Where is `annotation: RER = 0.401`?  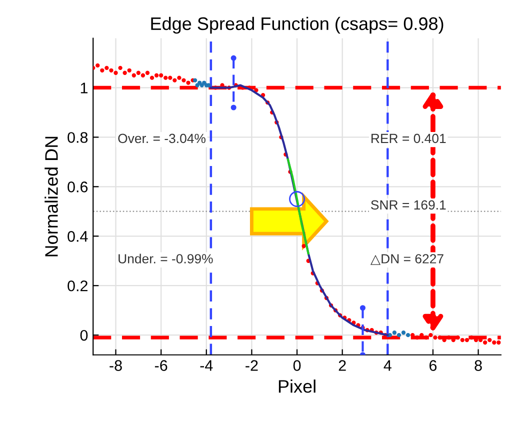 annotation: RER = 0.401 is located at coordinates (409, 139).